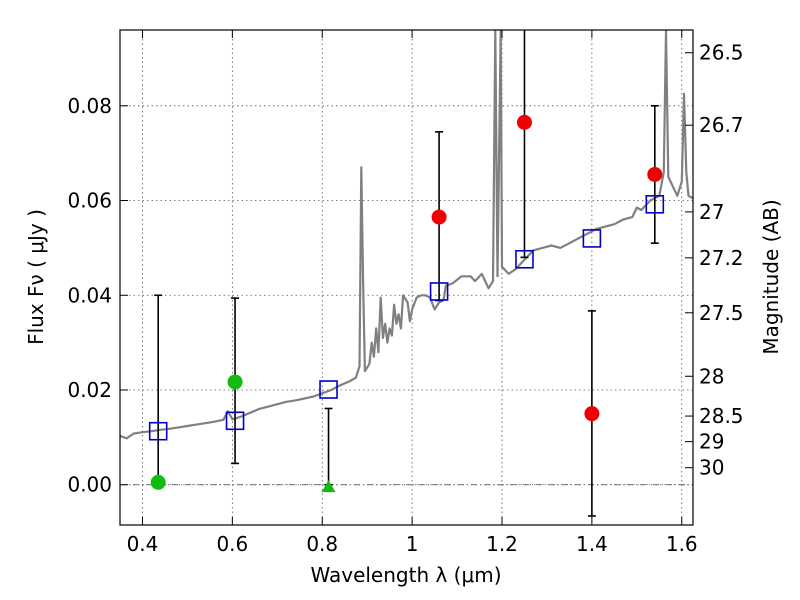 The height and width of the screenshot is (600, 800). Describe the element at coordinates (721, 416) in the screenshot. I see `right-tick-label: 28.5` at that location.